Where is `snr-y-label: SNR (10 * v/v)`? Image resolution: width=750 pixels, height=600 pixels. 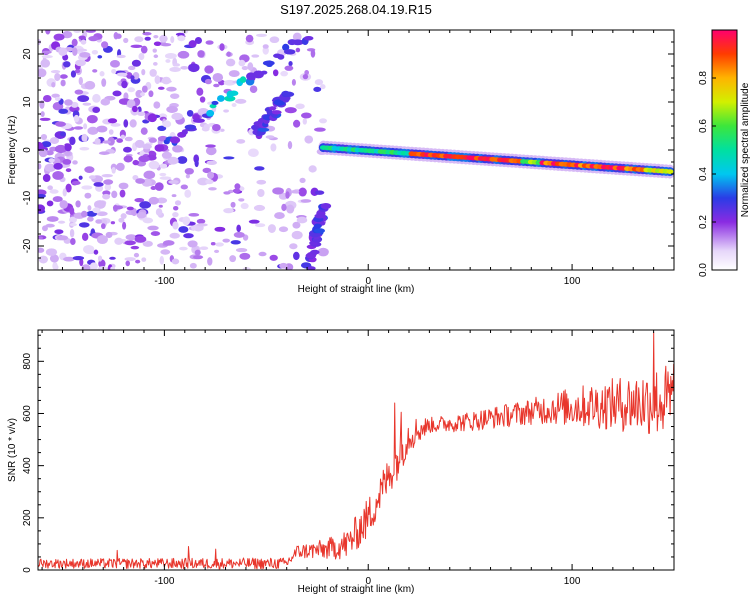 snr-y-label: SNR (10 * v/v) is located at coordinates (12, 450).